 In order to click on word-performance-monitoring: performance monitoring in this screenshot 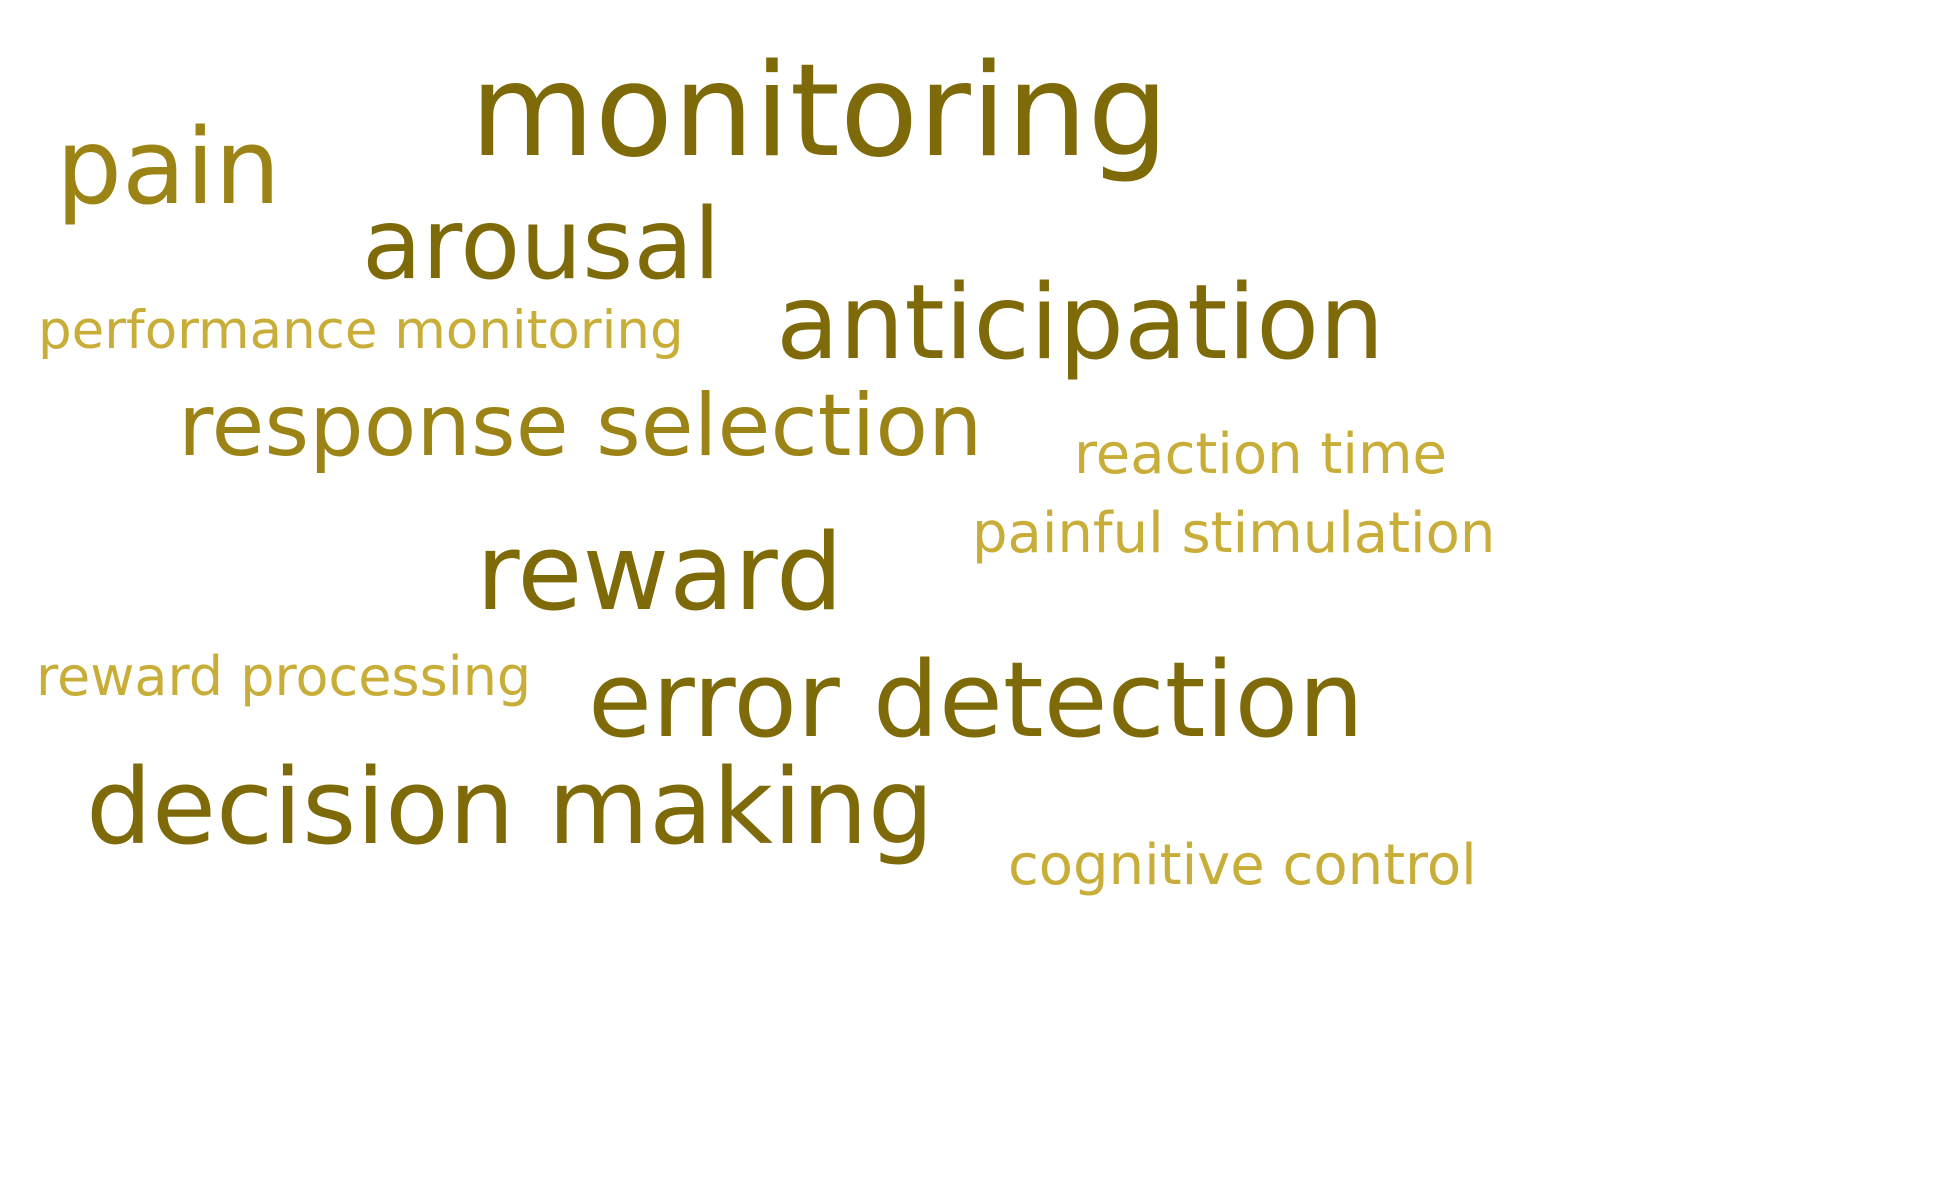, I will do `click(361, 330)`.